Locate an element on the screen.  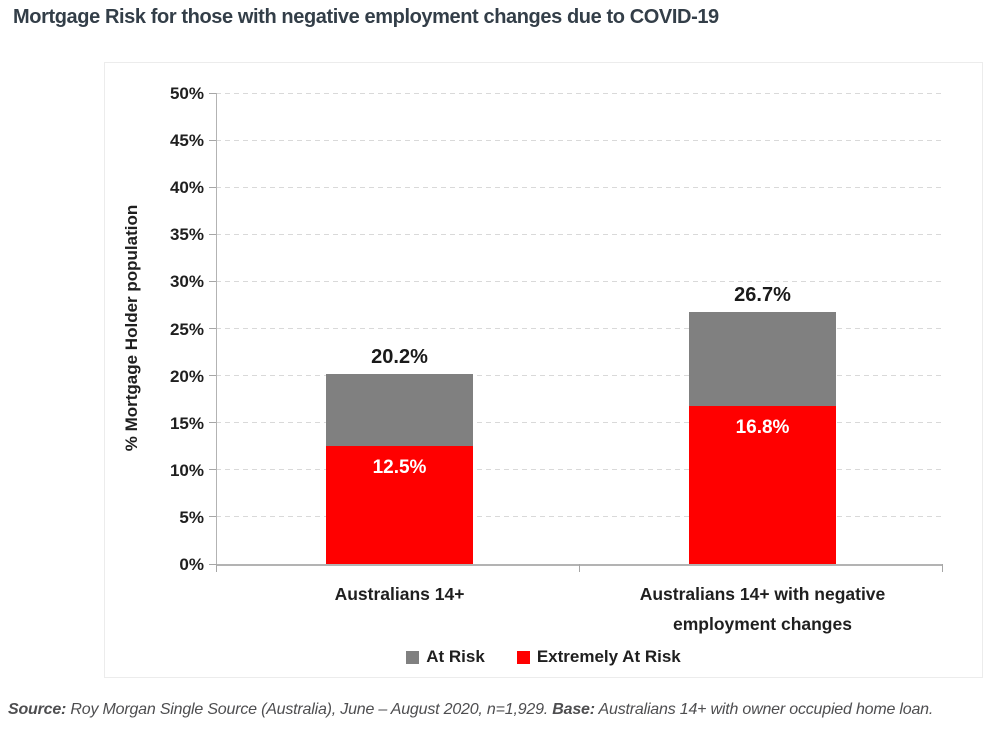
y-axis-tick-label: 30% is located at coordinates (186, 282).